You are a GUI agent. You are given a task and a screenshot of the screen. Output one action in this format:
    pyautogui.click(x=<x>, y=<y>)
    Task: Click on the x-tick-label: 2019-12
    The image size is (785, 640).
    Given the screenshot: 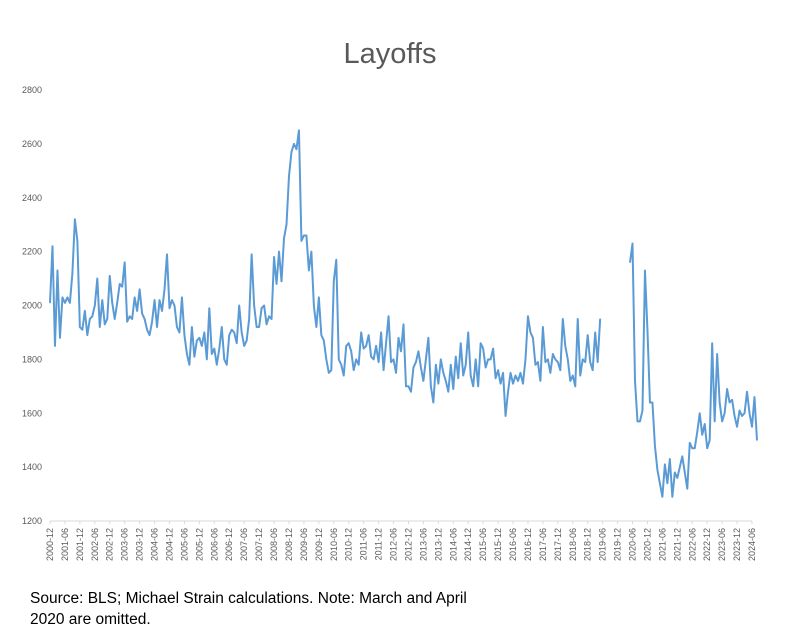 What is the action you would take?
    pyautogui.click(x=618, y=544)
    